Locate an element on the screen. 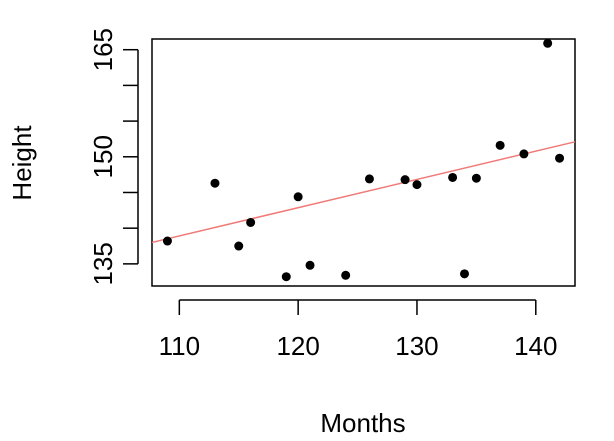 The image size is (614, 441). x-tick-label: 140 is located at coordinates (535, 346).